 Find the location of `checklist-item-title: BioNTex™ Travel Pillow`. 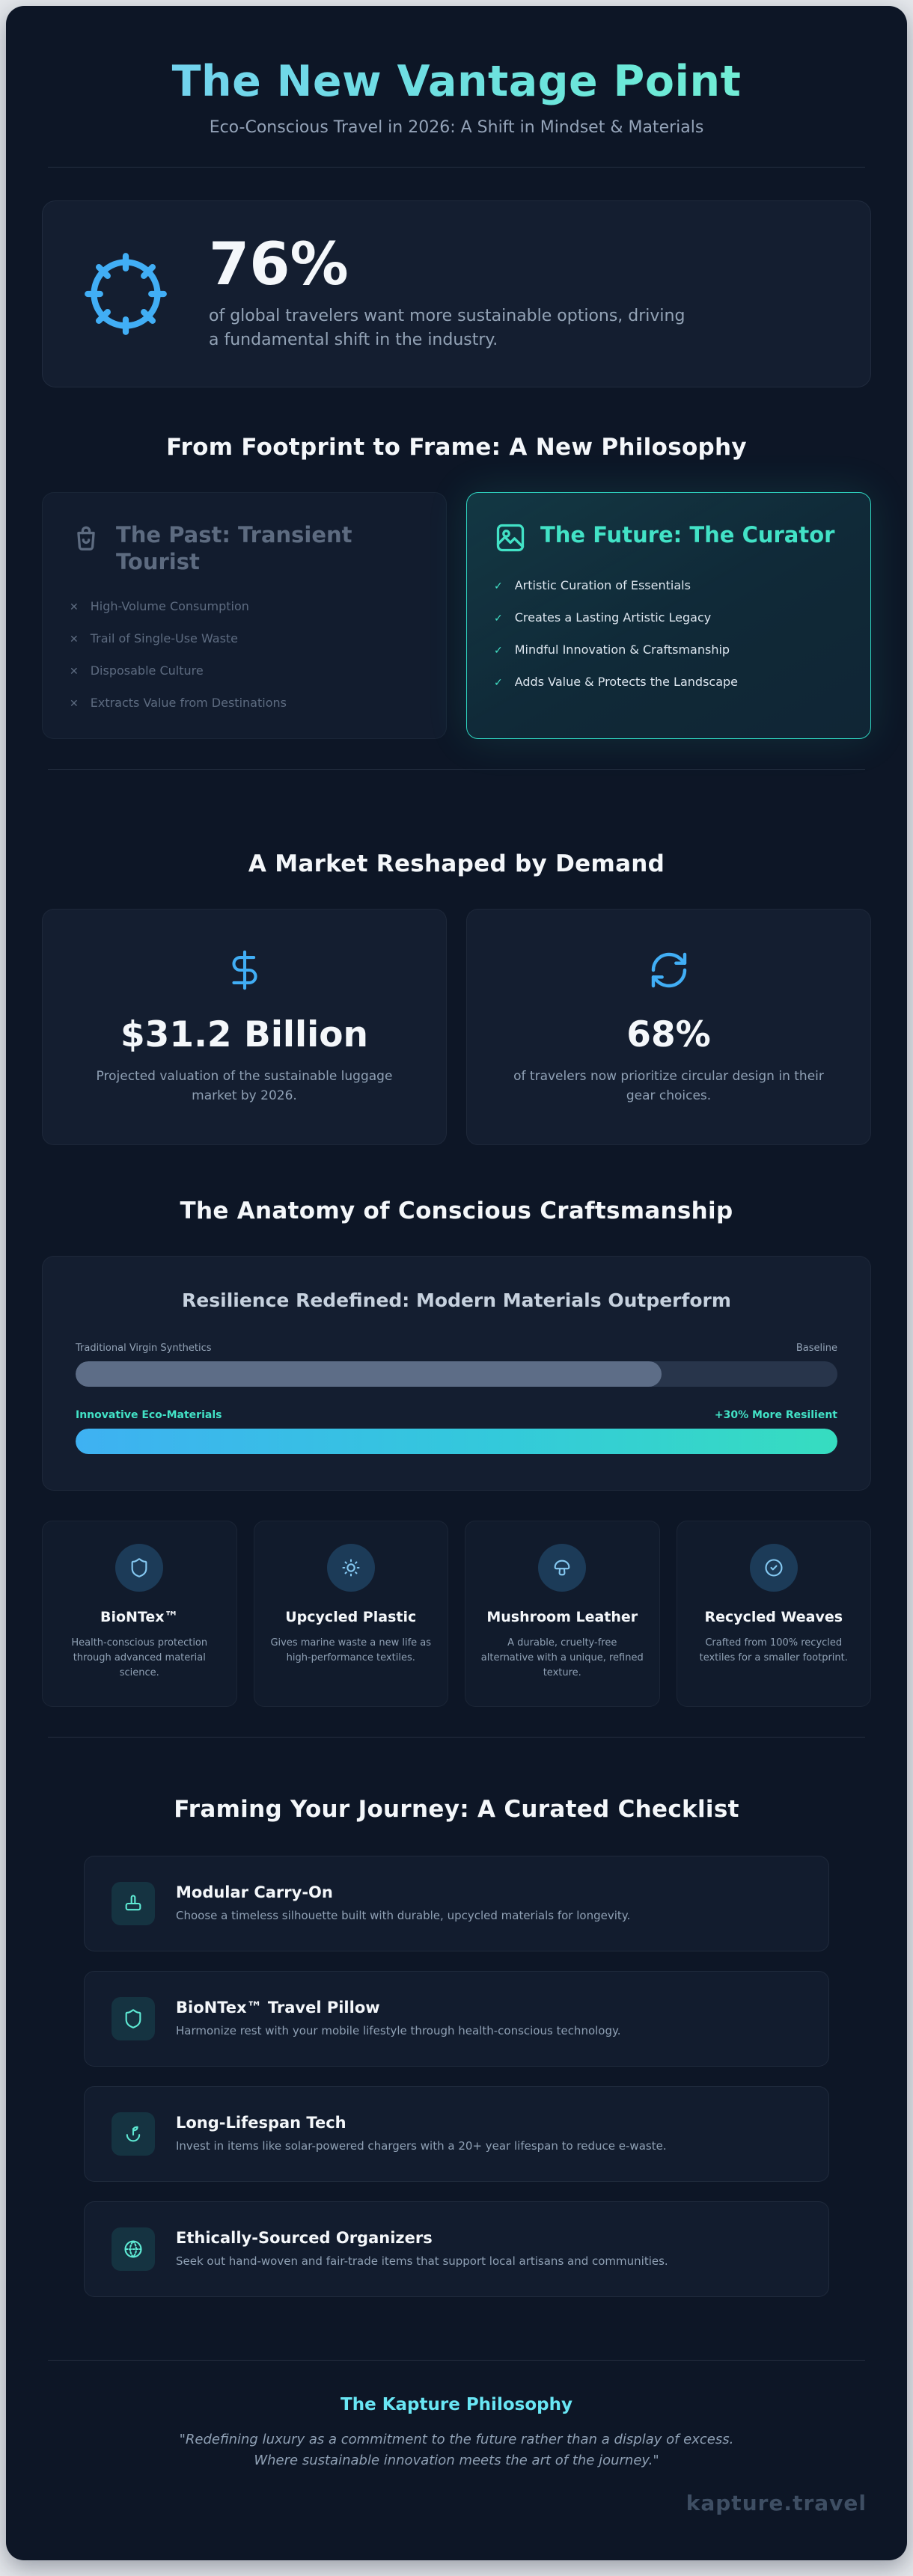

checklist-item-title: BioNTex™ Travel Pillow is located at coordinates (278, 2008).